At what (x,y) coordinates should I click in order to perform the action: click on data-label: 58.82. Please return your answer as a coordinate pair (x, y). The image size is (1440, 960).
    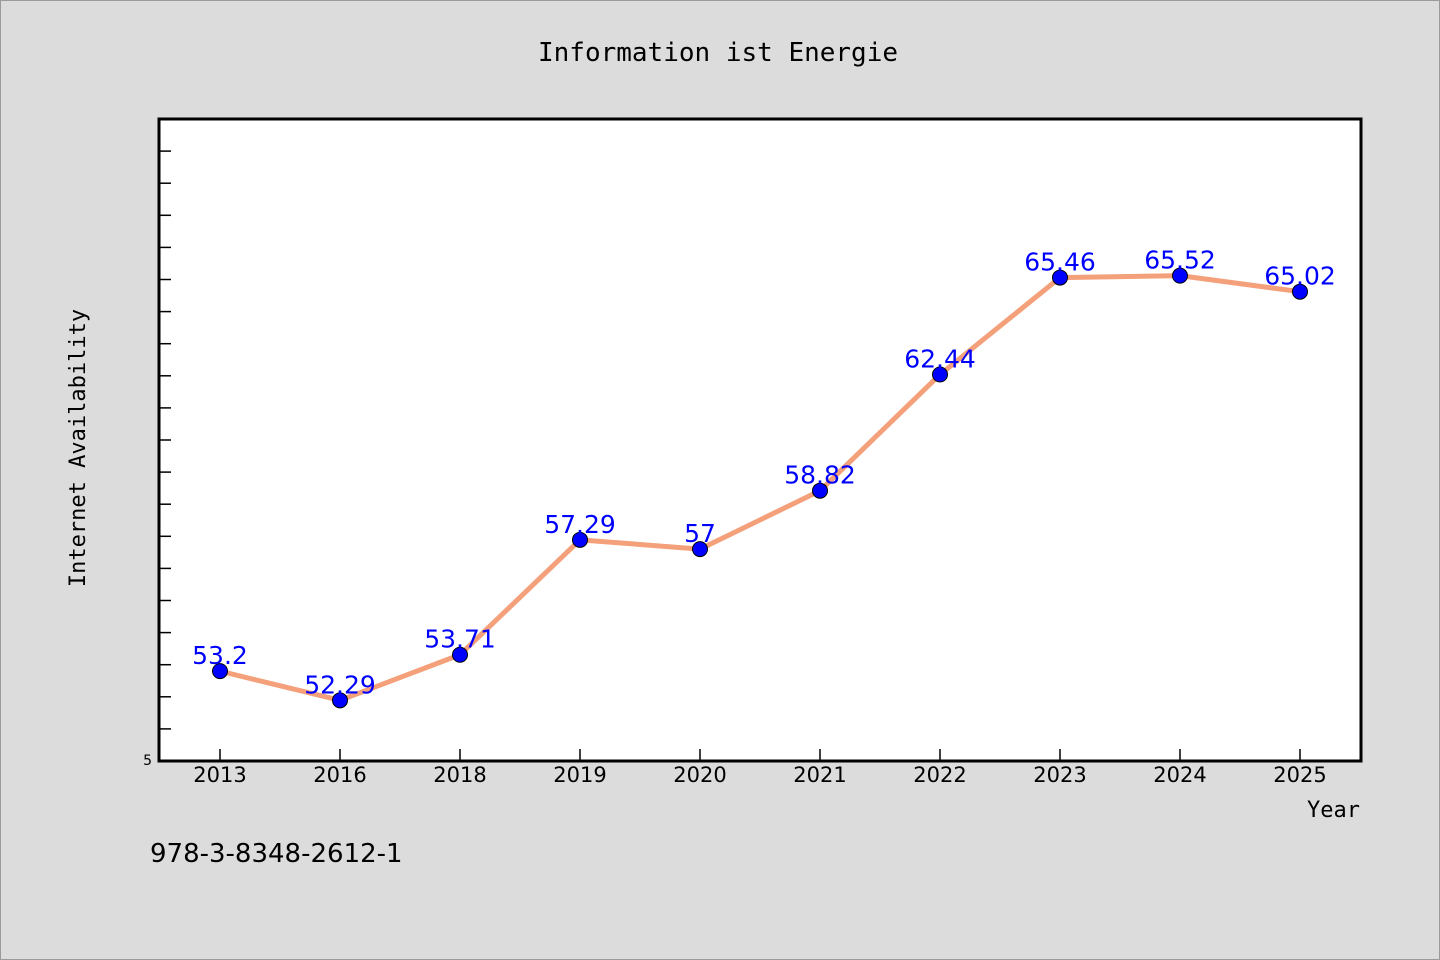
    Looking at the image, I should click on (820, 475).